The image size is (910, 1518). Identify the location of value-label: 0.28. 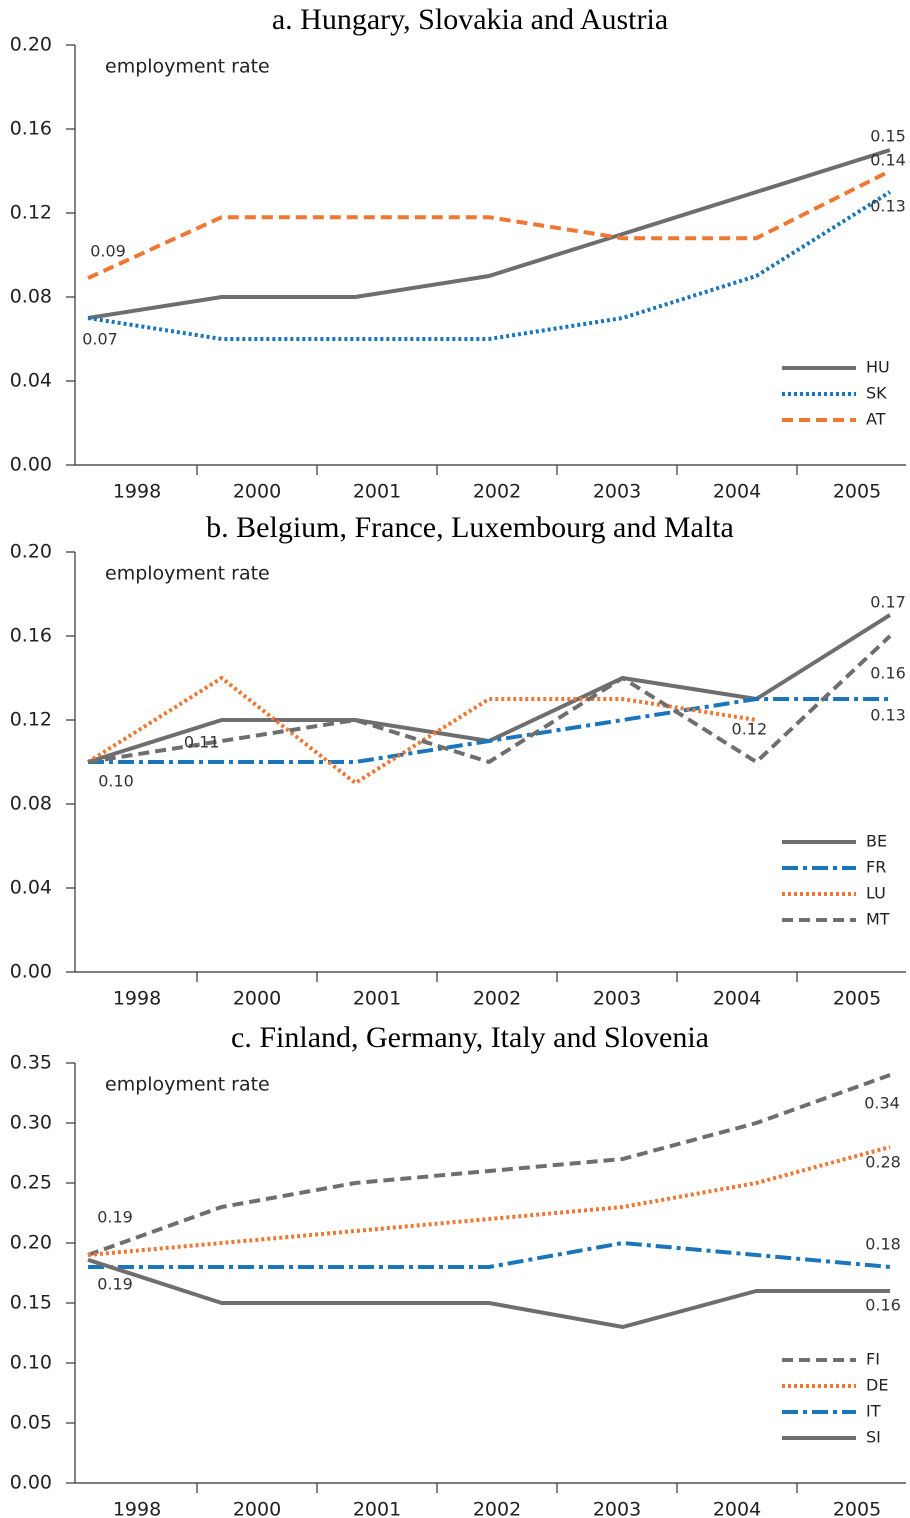
(883, 1162).